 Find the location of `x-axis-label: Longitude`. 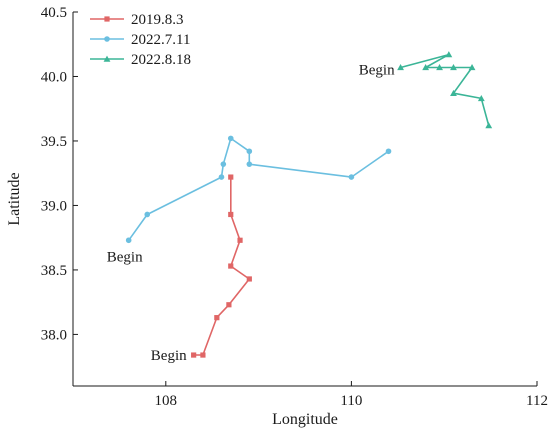

x-axis-label: Longitude is located at coordinates (305, 419).